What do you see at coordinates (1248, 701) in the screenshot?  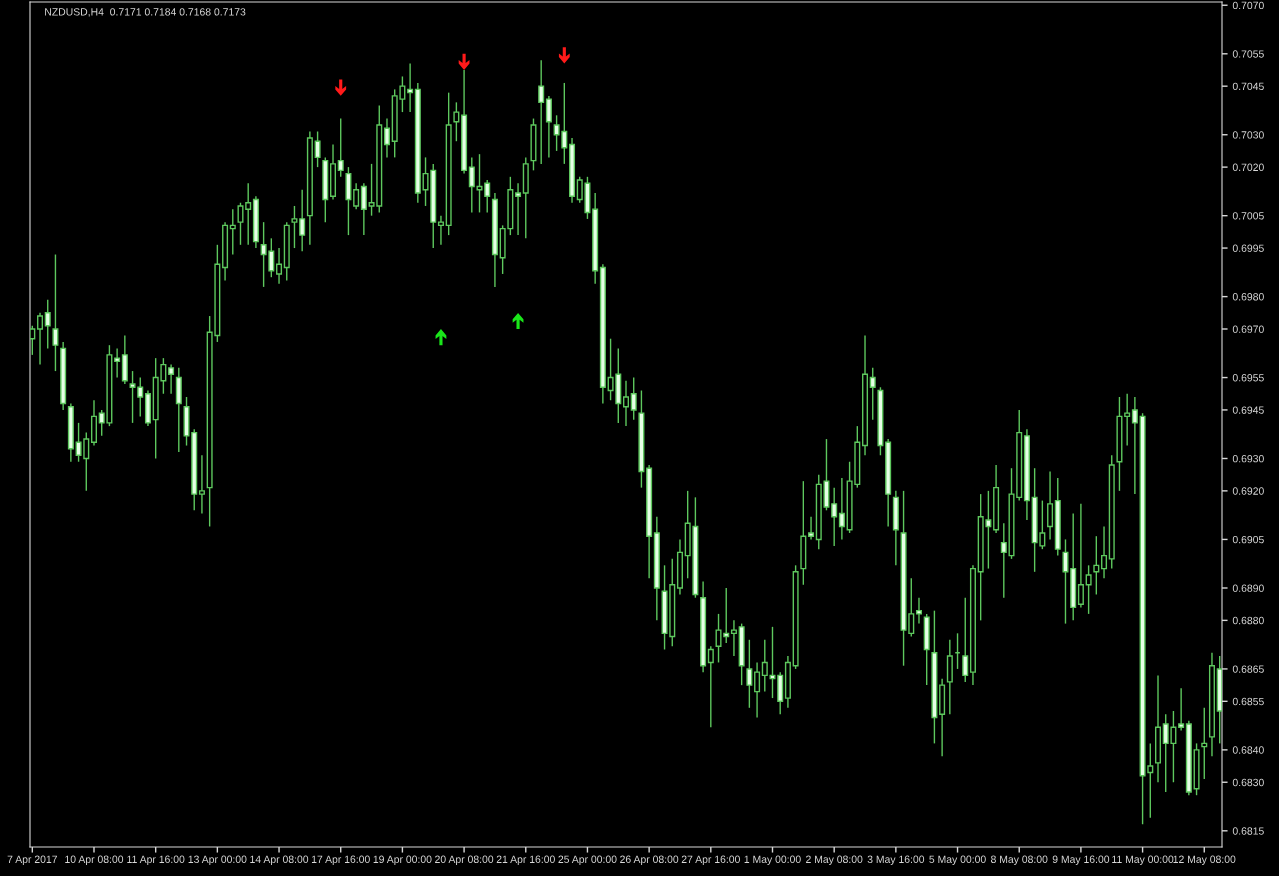 I see `y-tick-label: 0.6855` at bounding box center [1248, 701].